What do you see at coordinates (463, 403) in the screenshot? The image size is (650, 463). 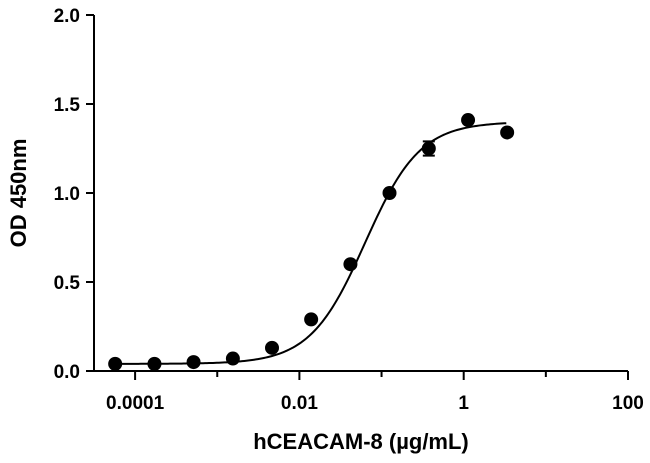 I see `x-tick-label: 1` at bounding box center [463, 403].